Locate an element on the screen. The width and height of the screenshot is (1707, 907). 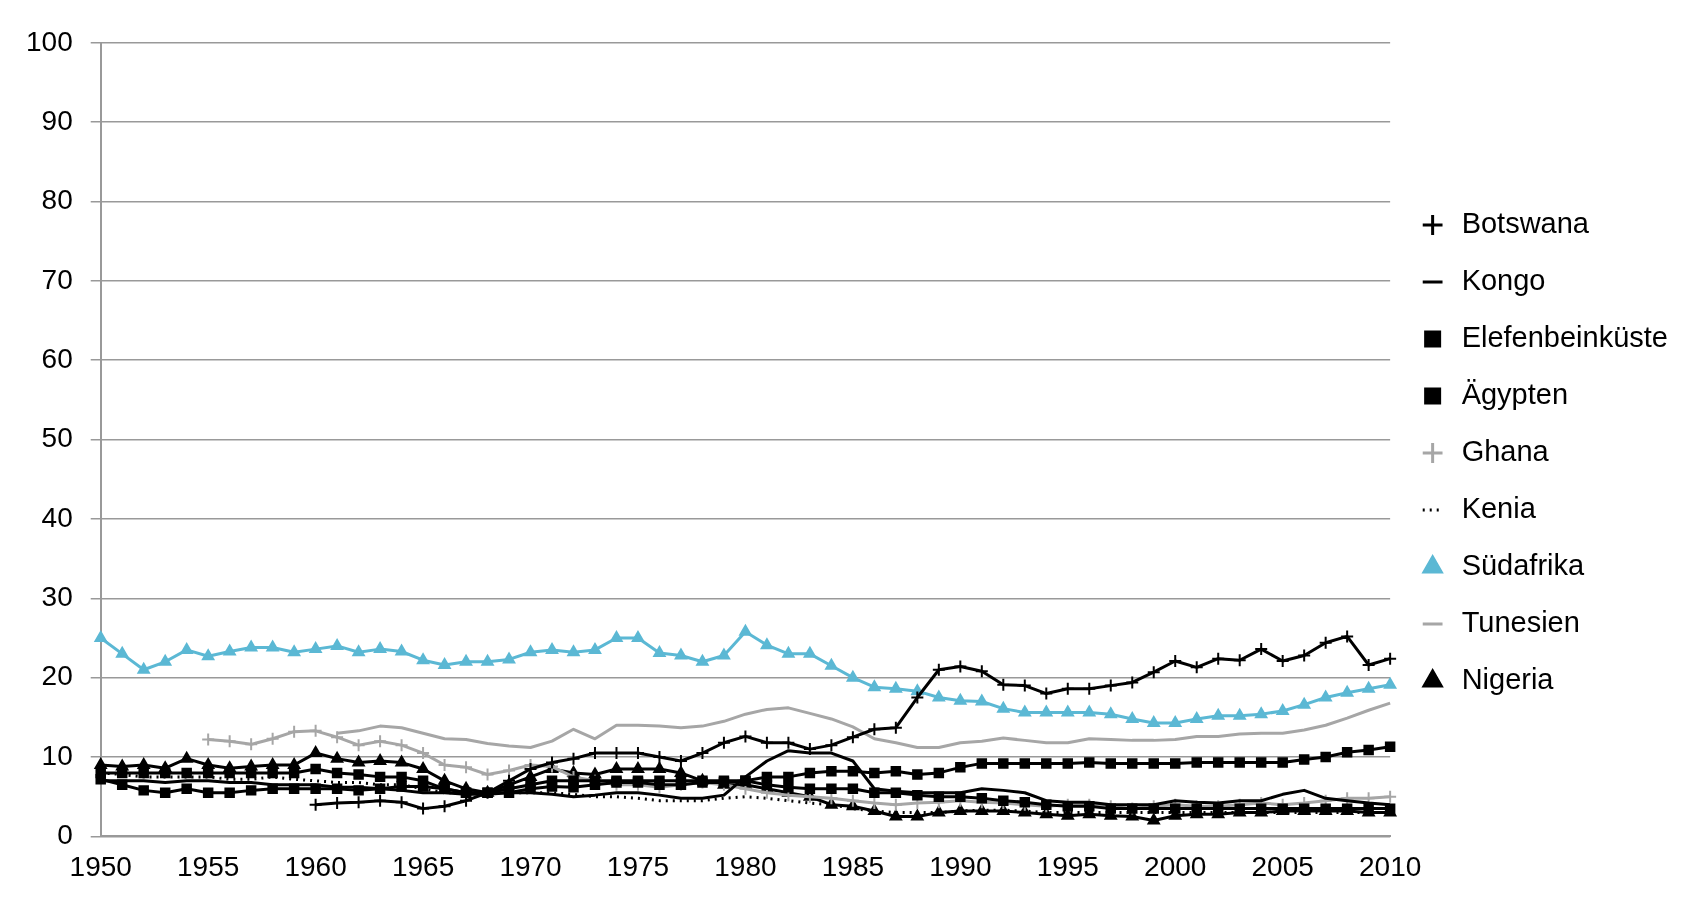
y-tick-label: 10 is located at coordinates (57, 755).